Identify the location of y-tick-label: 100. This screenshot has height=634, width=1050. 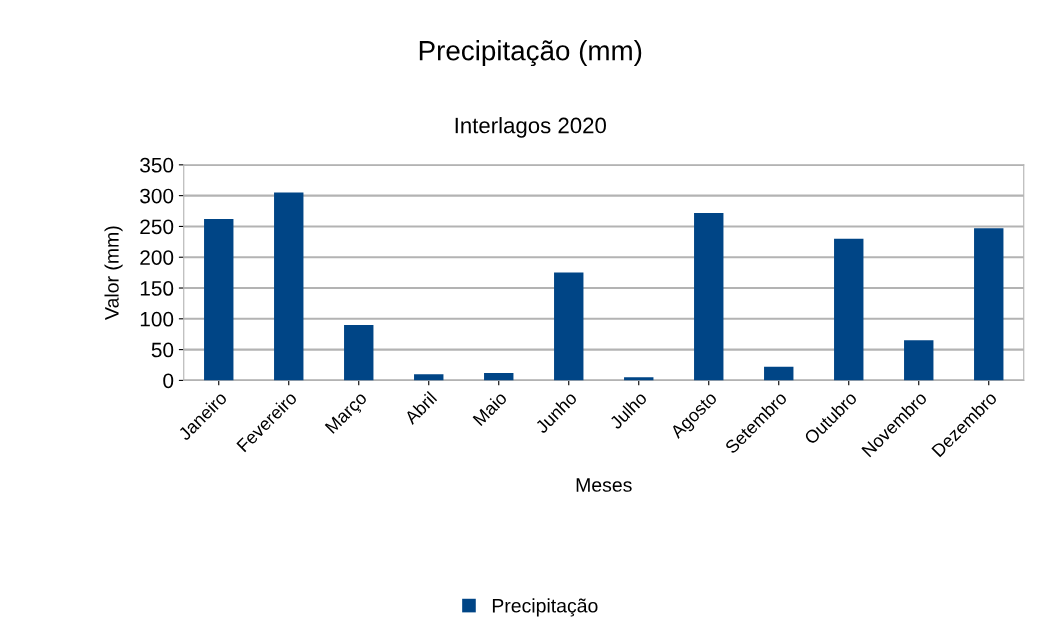
(157, 319).